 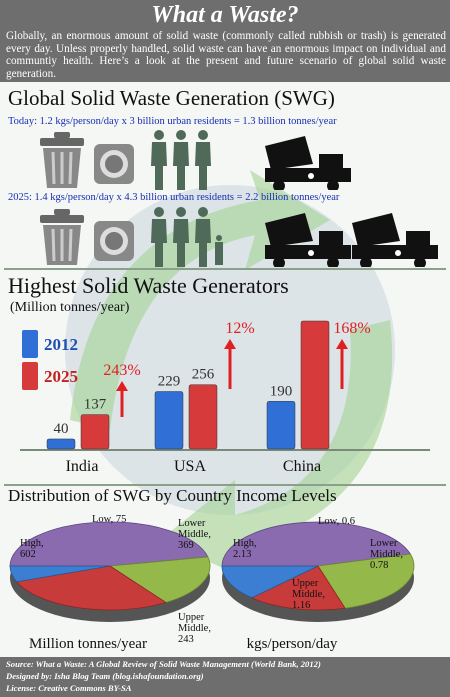 What do you see at coordinates (302, 466) in the screenshot?
I see `x-tick-label: China` at bounding box center [302, 466].